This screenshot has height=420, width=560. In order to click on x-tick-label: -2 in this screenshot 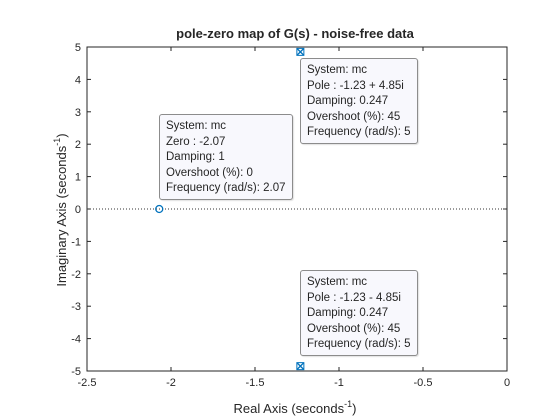, I will do `click(171, 383)`.